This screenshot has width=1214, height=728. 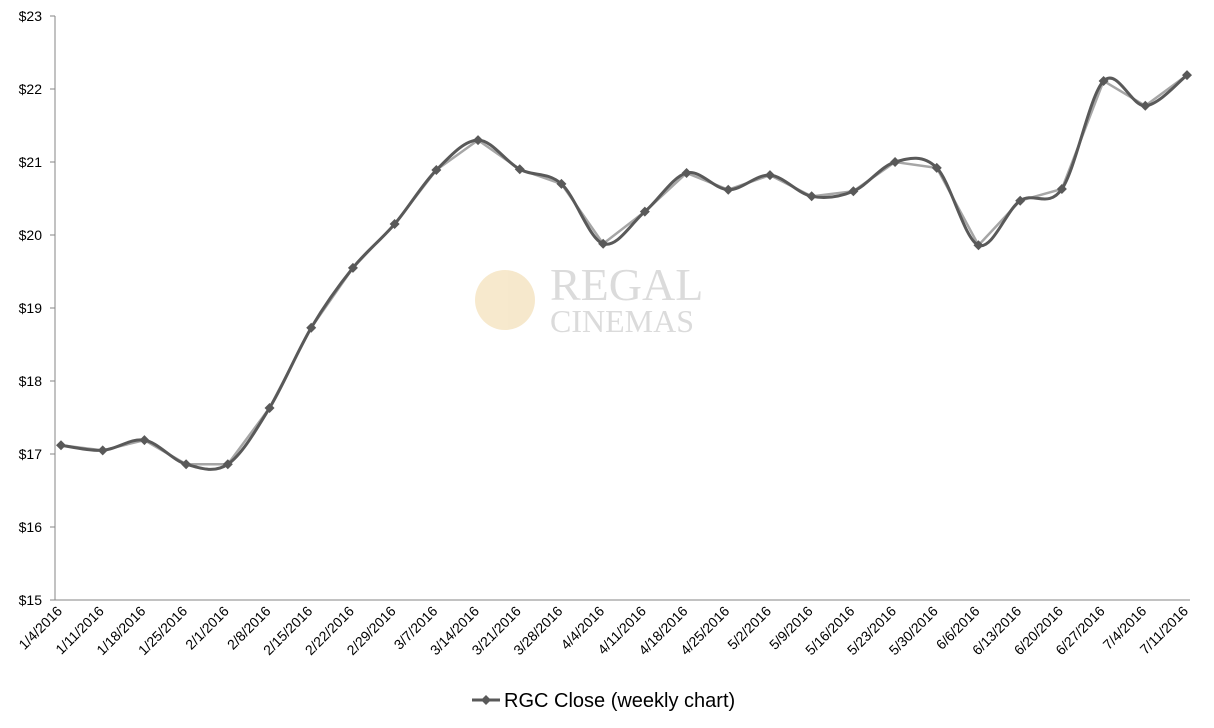 What do you see at coordinates (31, 89) in the screenshot?
I see `y-tick-label: $22` at bounding box center [31, 89].